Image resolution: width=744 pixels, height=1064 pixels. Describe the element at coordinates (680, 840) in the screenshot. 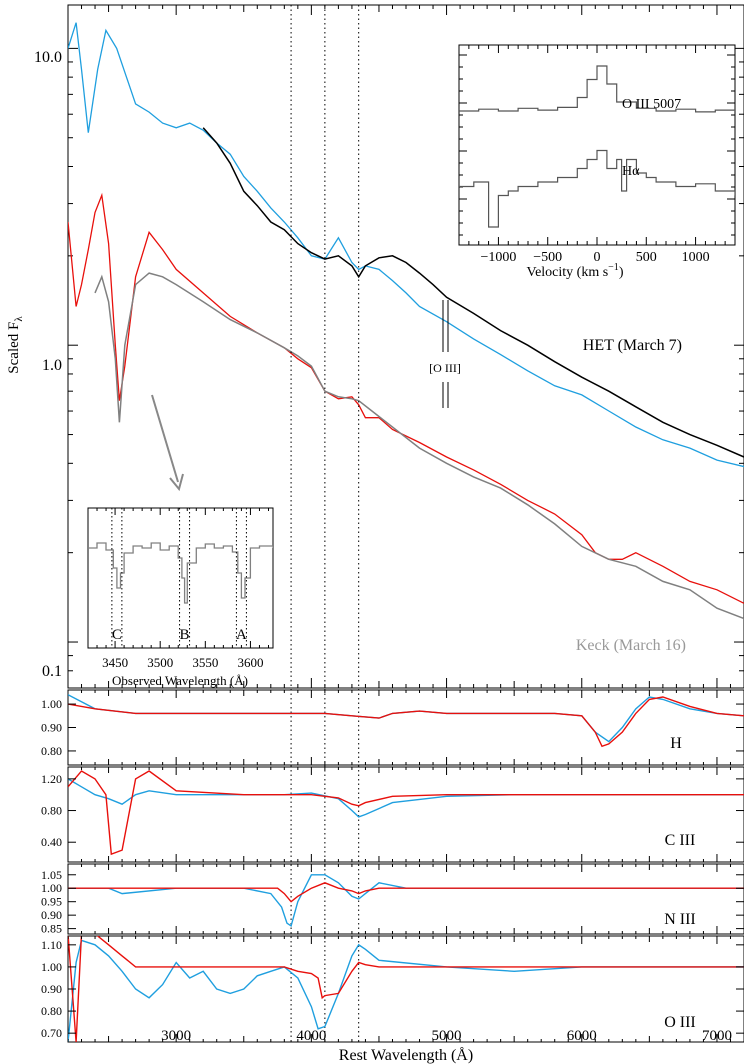

I see `panel-CIII-label: C III` at that location.